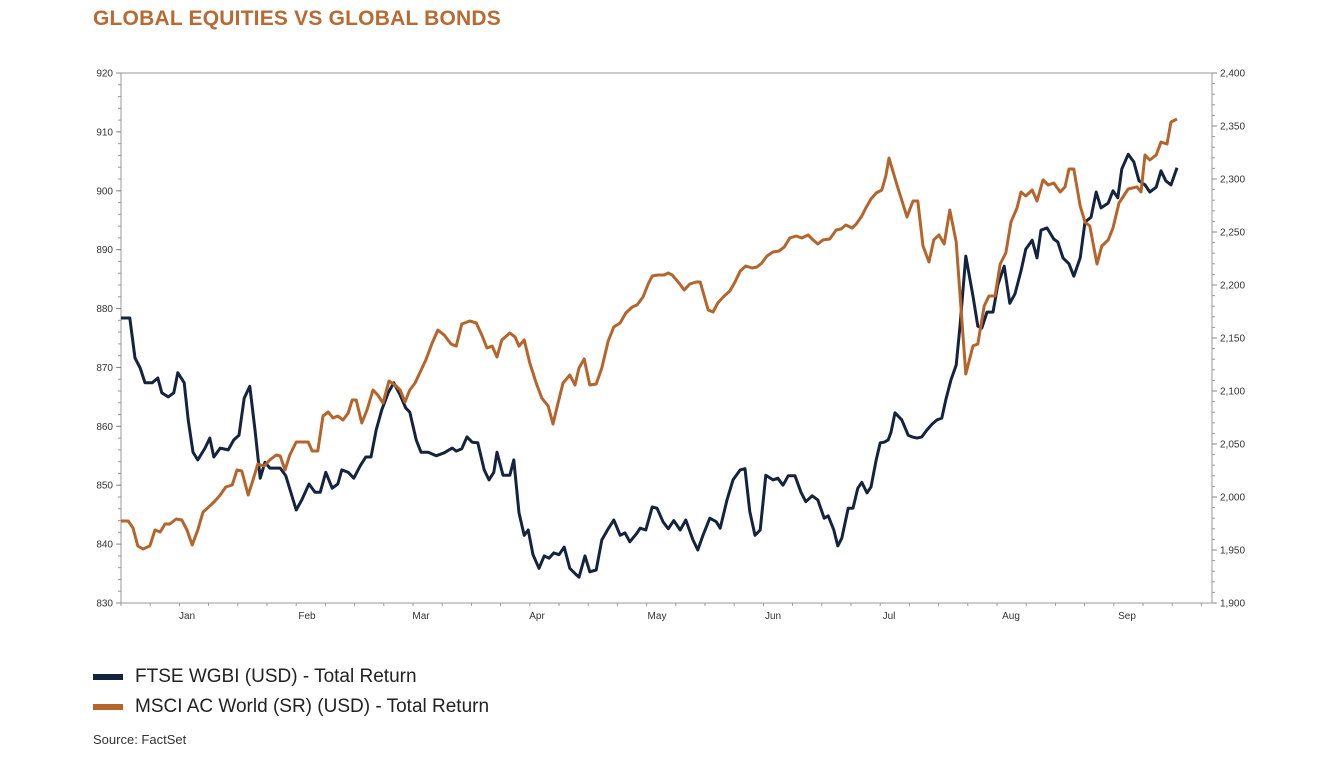 The image size is (1344, 761). I want to click on y-left-tick-label: 840, so click(104, 545).